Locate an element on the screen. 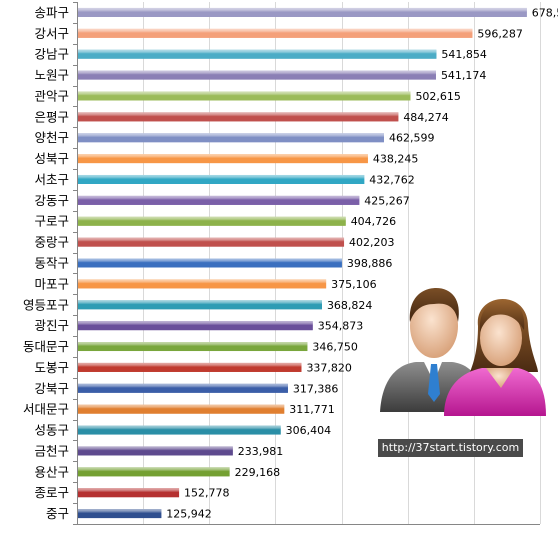 The image size is (558, 535). value-label: 233,981 is located at coordinates (261, 451).